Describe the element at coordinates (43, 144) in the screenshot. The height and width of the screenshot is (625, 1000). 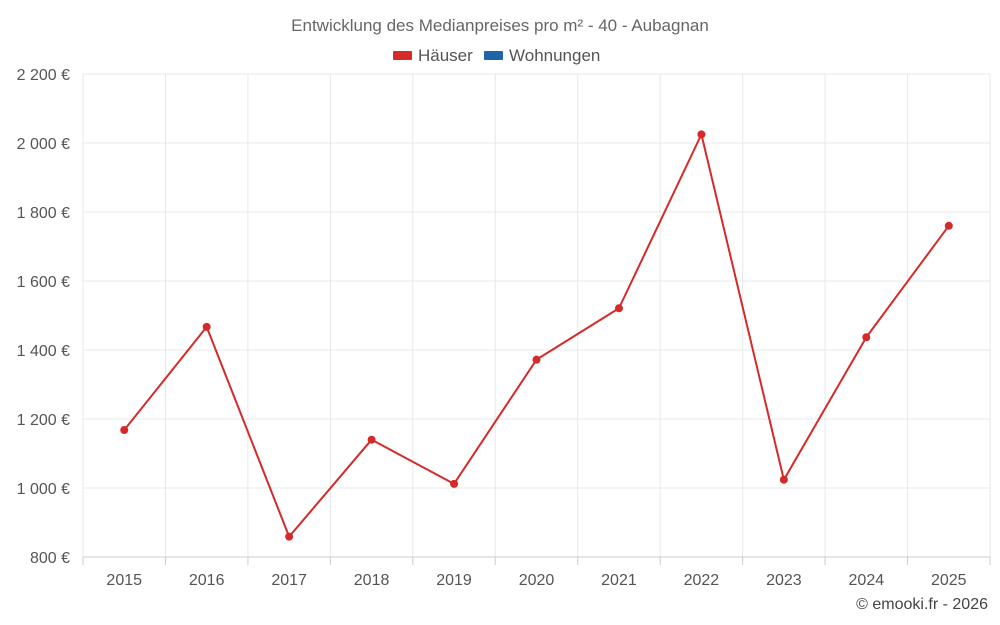
I see `y-tick-label: 2 000 €` at that location.